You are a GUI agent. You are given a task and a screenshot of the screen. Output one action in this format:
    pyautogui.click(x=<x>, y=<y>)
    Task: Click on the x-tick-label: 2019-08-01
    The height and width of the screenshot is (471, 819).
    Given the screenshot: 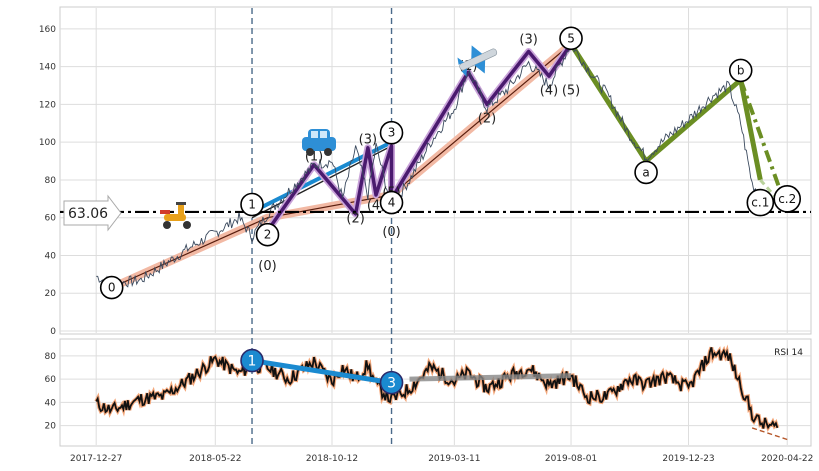 What is the action you would take?
    pyautogui.click(x=571, y=459)
    